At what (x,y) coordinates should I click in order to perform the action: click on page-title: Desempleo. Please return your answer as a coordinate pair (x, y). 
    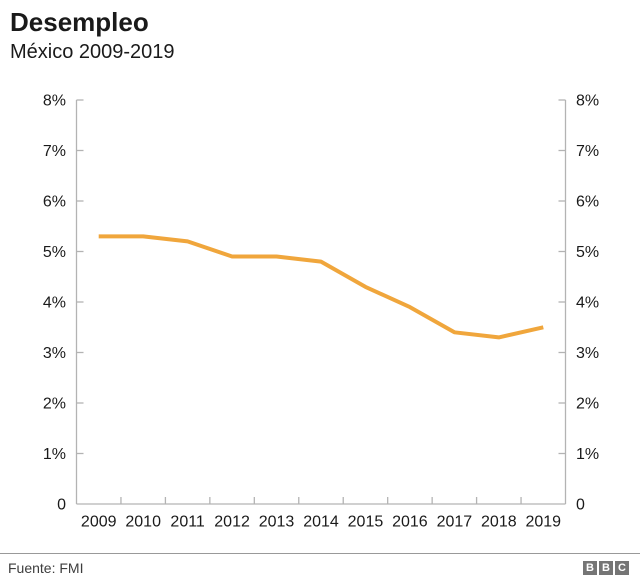
    Looking at the image, I should click on (79, 22).